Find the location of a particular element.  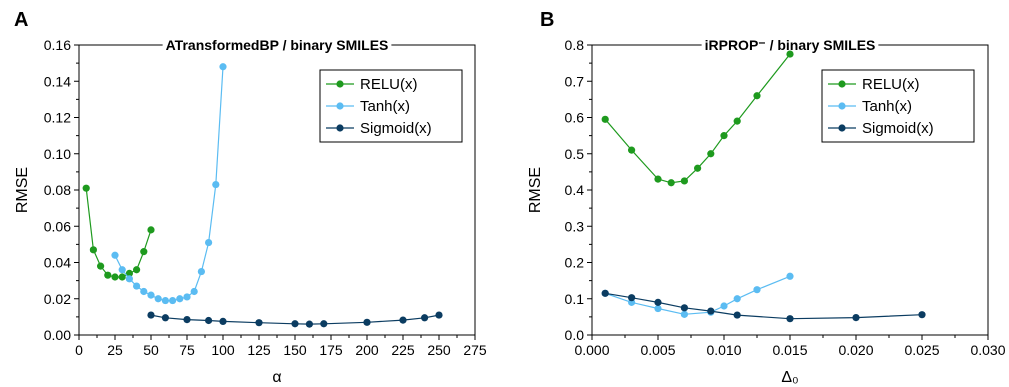

x-tick-label: 0.005 is located at coordinates (657, 350).